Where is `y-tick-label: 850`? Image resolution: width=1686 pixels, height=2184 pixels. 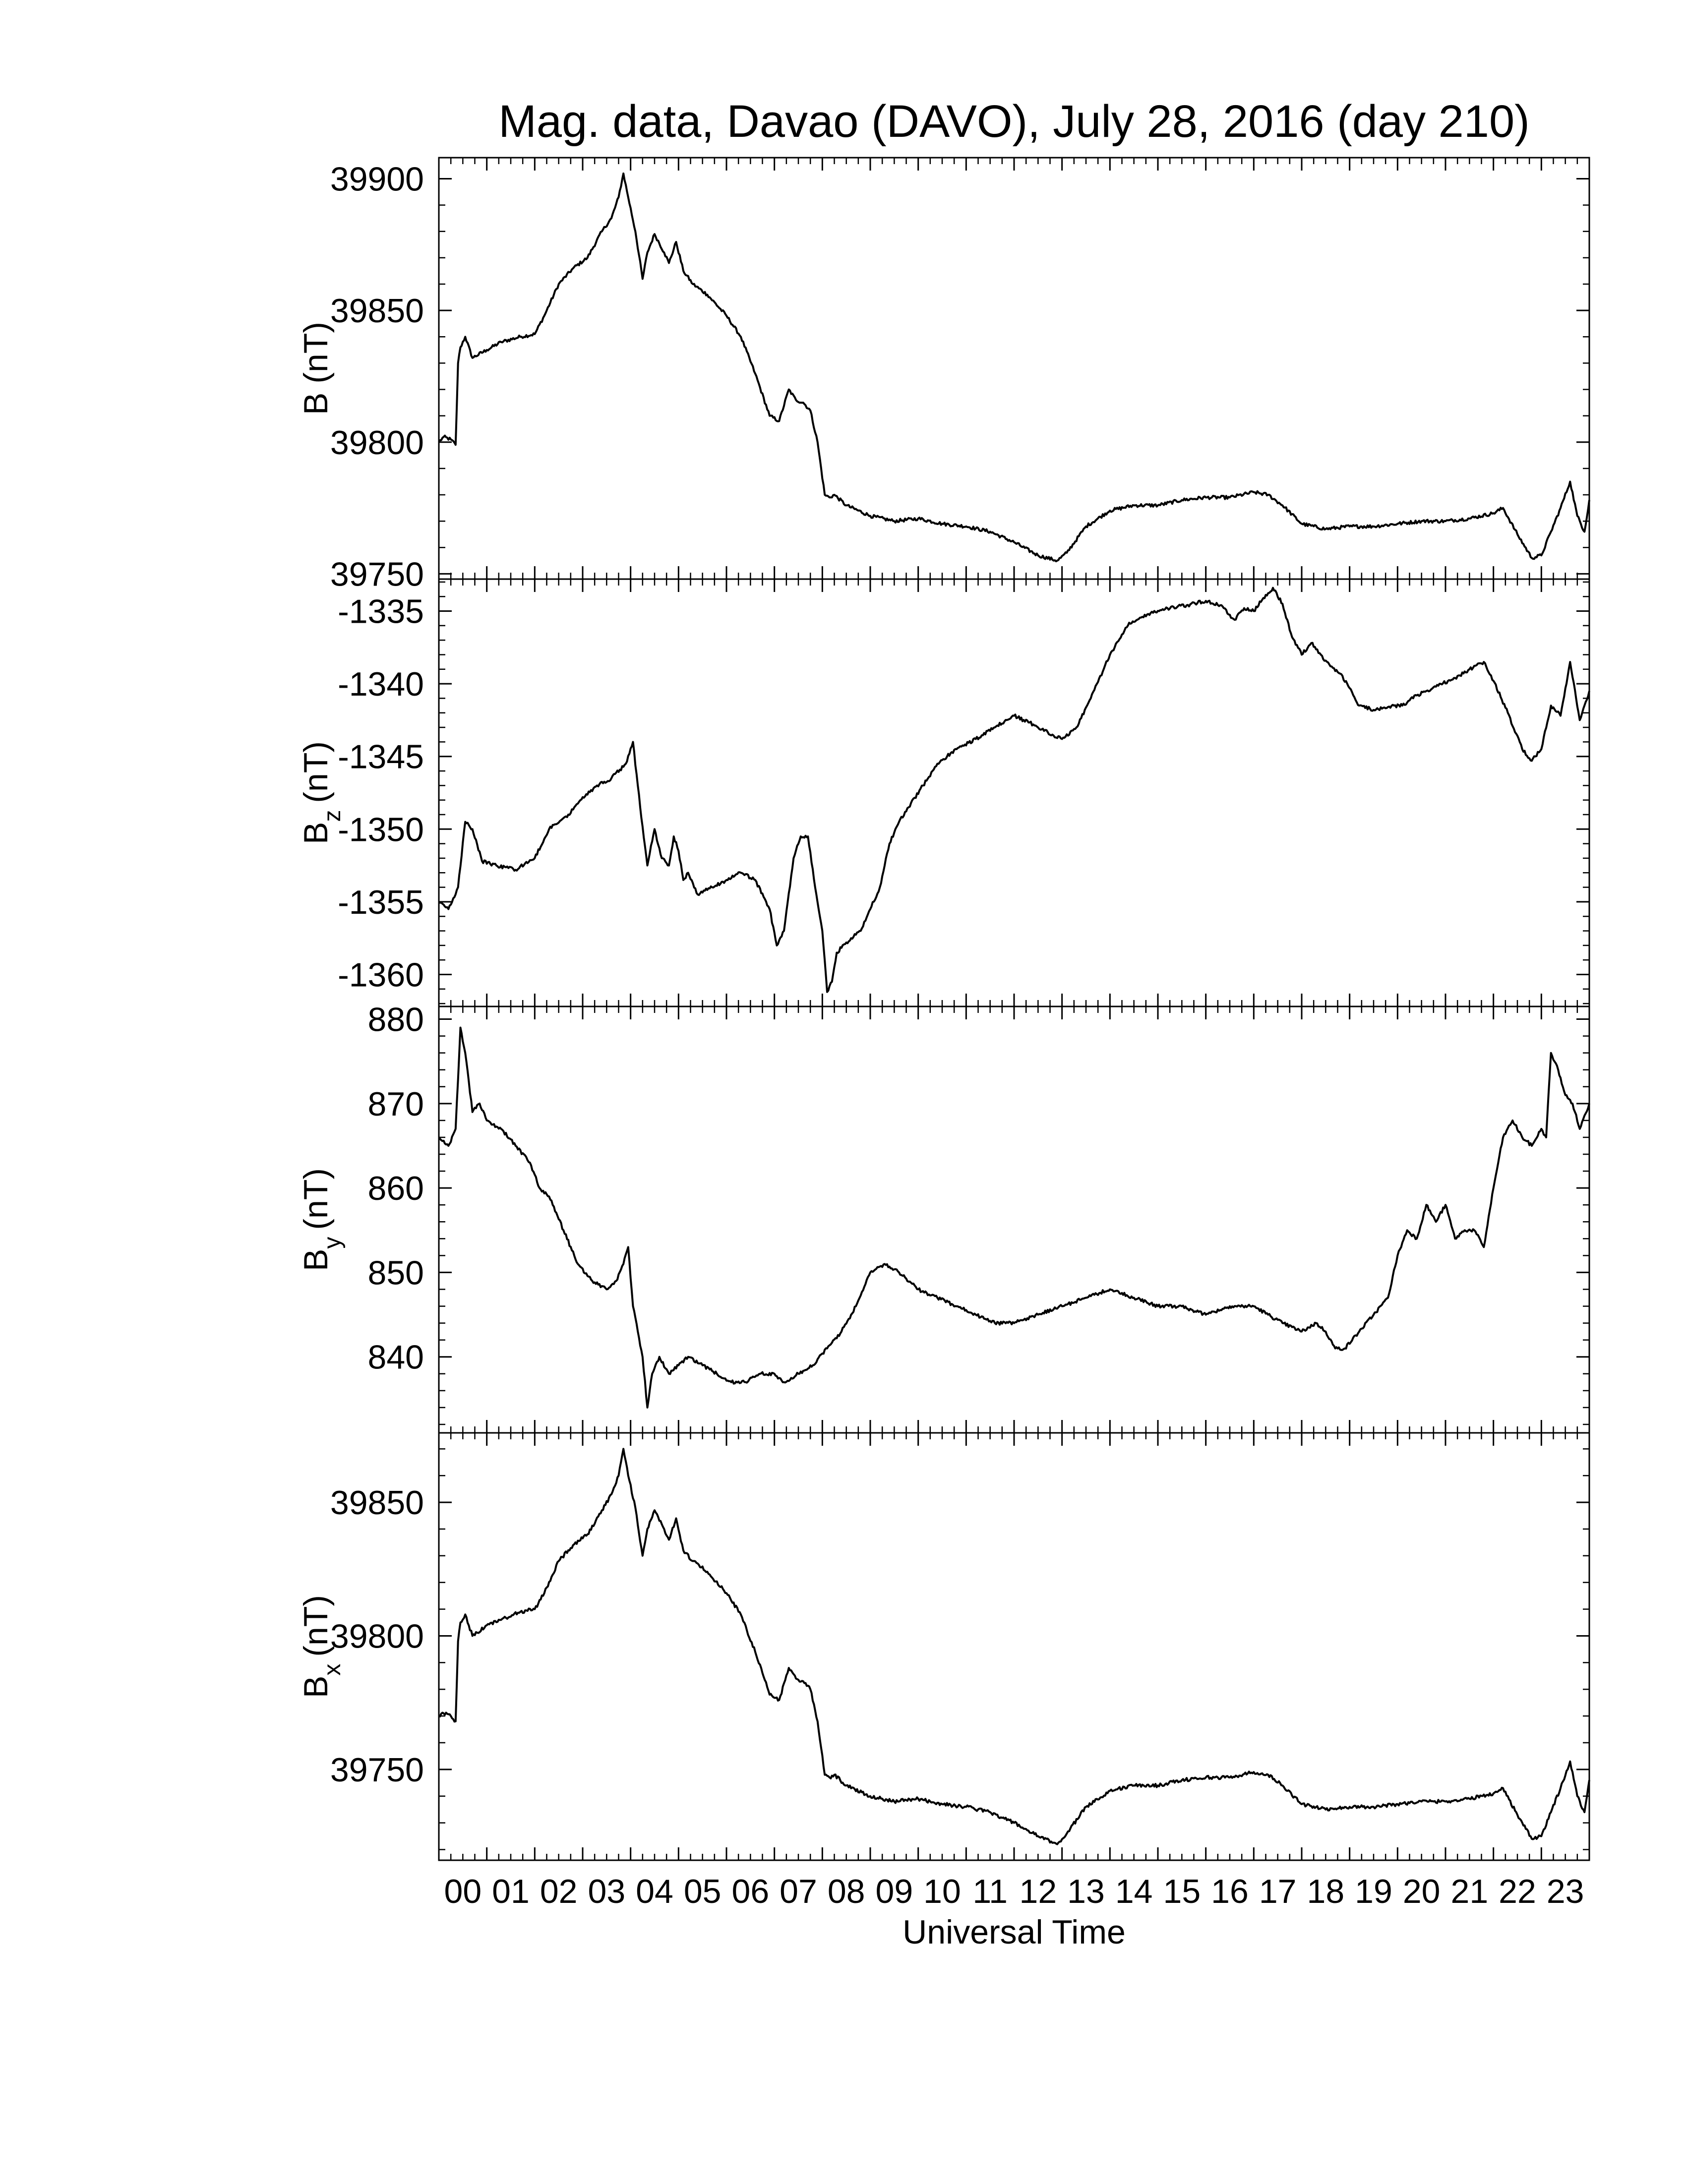 y-tick-label: 850 is located at coordinates (396, 1273).